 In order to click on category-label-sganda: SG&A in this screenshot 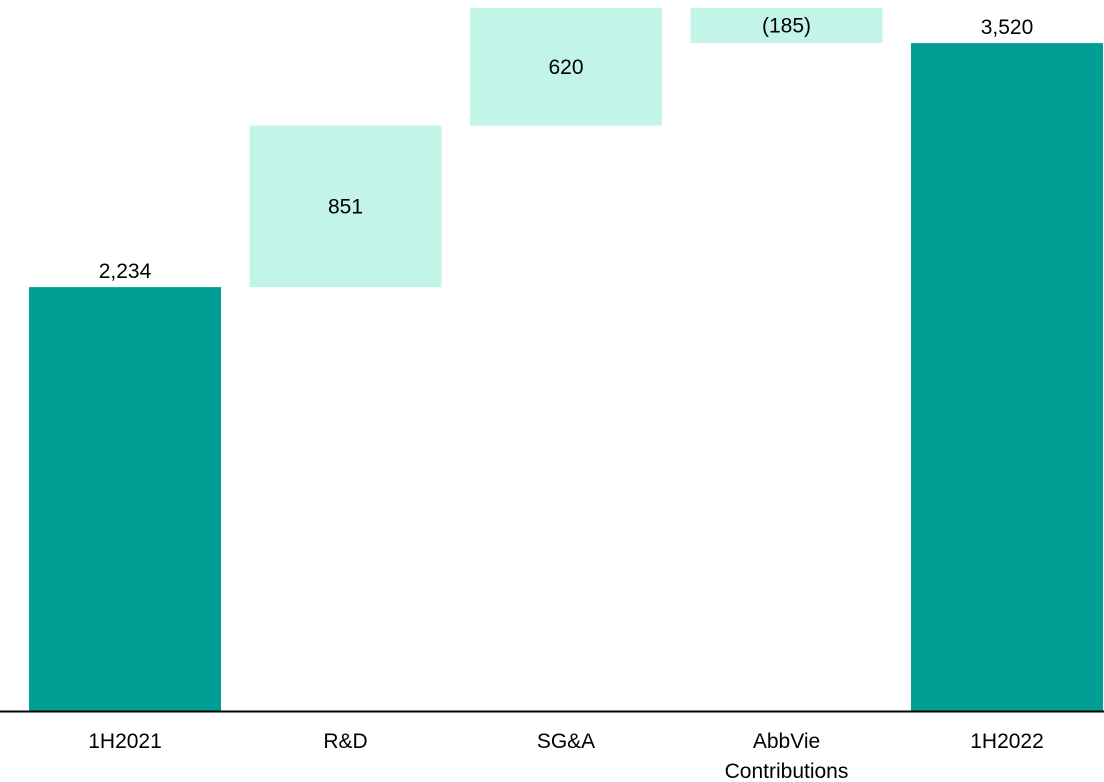, I will do `click(566, 741)`.